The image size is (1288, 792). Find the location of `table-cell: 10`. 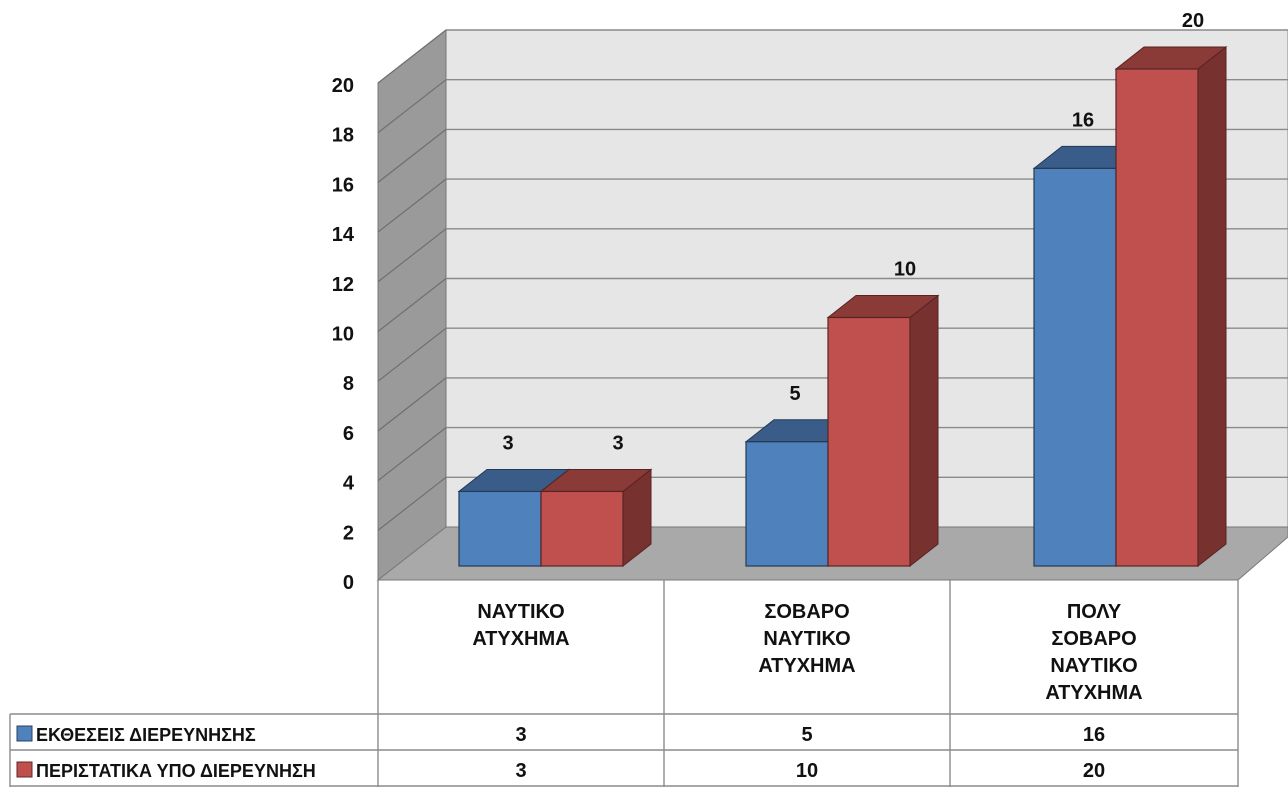

table-cell: 10 is located at coordinates (807, 771).